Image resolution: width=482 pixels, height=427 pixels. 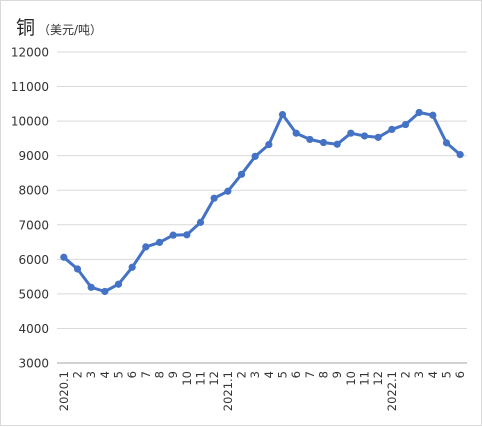 I want to click on chart-title-text: 铜, so click(x=26, y=28).